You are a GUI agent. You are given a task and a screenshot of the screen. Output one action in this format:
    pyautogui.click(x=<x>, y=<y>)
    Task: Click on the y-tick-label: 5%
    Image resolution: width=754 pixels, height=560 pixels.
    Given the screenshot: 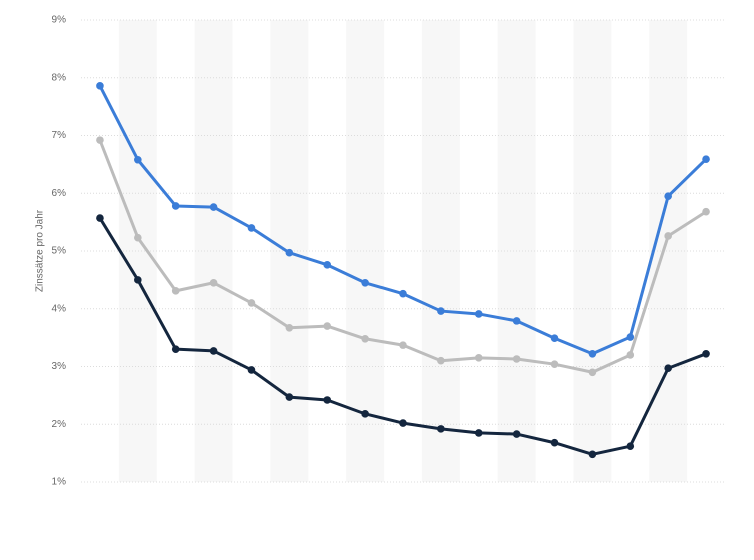 What is the action you would take?
    pyautogui.click(x=59, y=251)
    